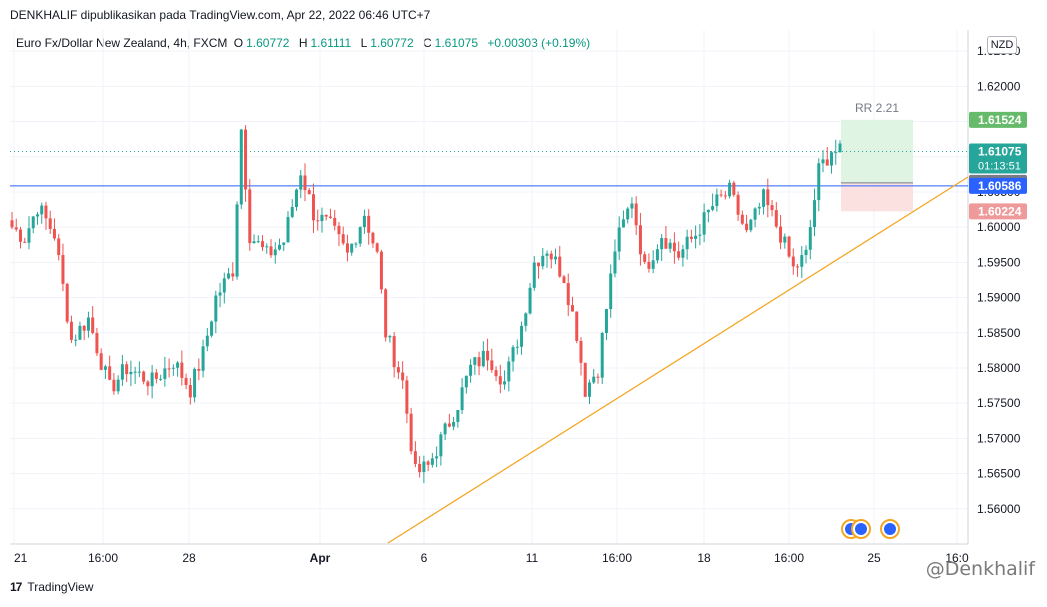  I want to click on high-value: H 1.61111, so click(326, 43).